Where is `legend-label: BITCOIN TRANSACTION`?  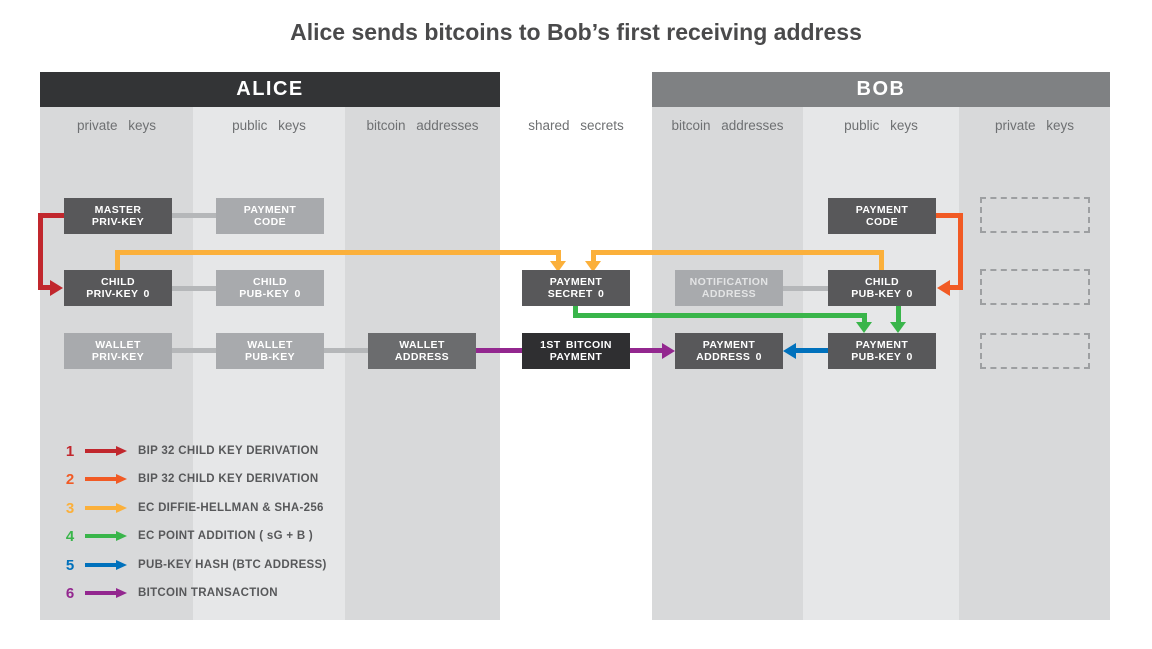 legend-label: BITCOIN TRANSACTION is located at coordinates (208, 593).